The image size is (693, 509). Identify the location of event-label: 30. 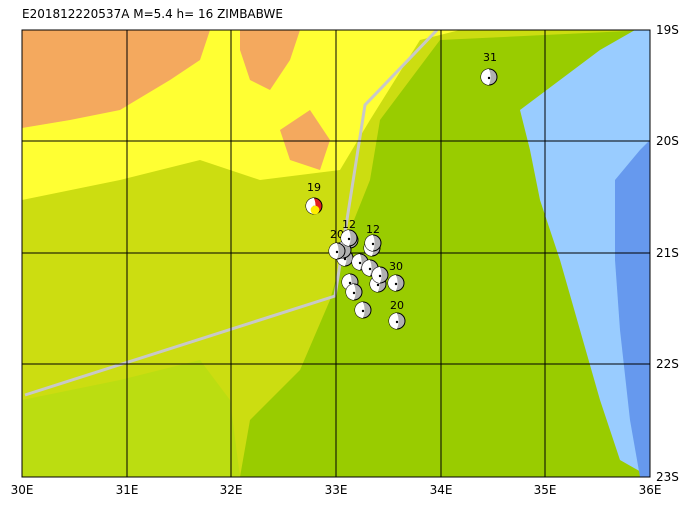
(396, 266).